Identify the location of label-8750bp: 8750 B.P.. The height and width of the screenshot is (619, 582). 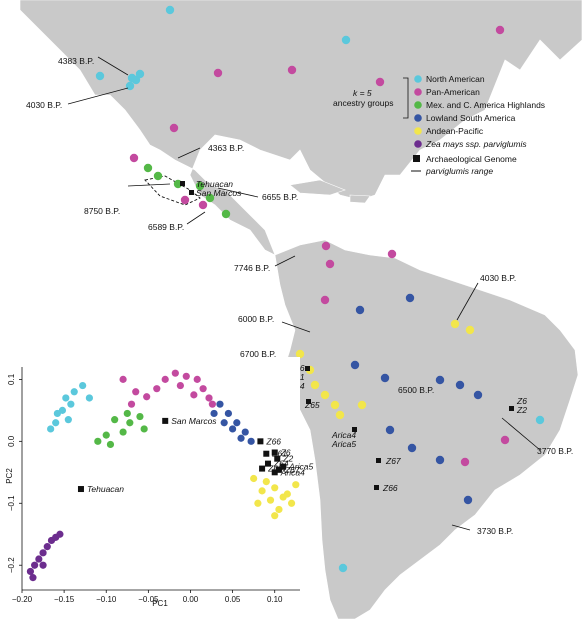
(102, 211).